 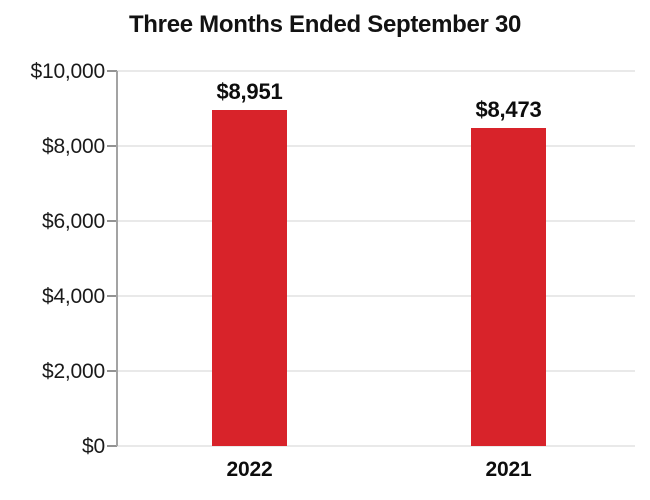 I want to click on y-axis-line, so click(x=117, y=258).